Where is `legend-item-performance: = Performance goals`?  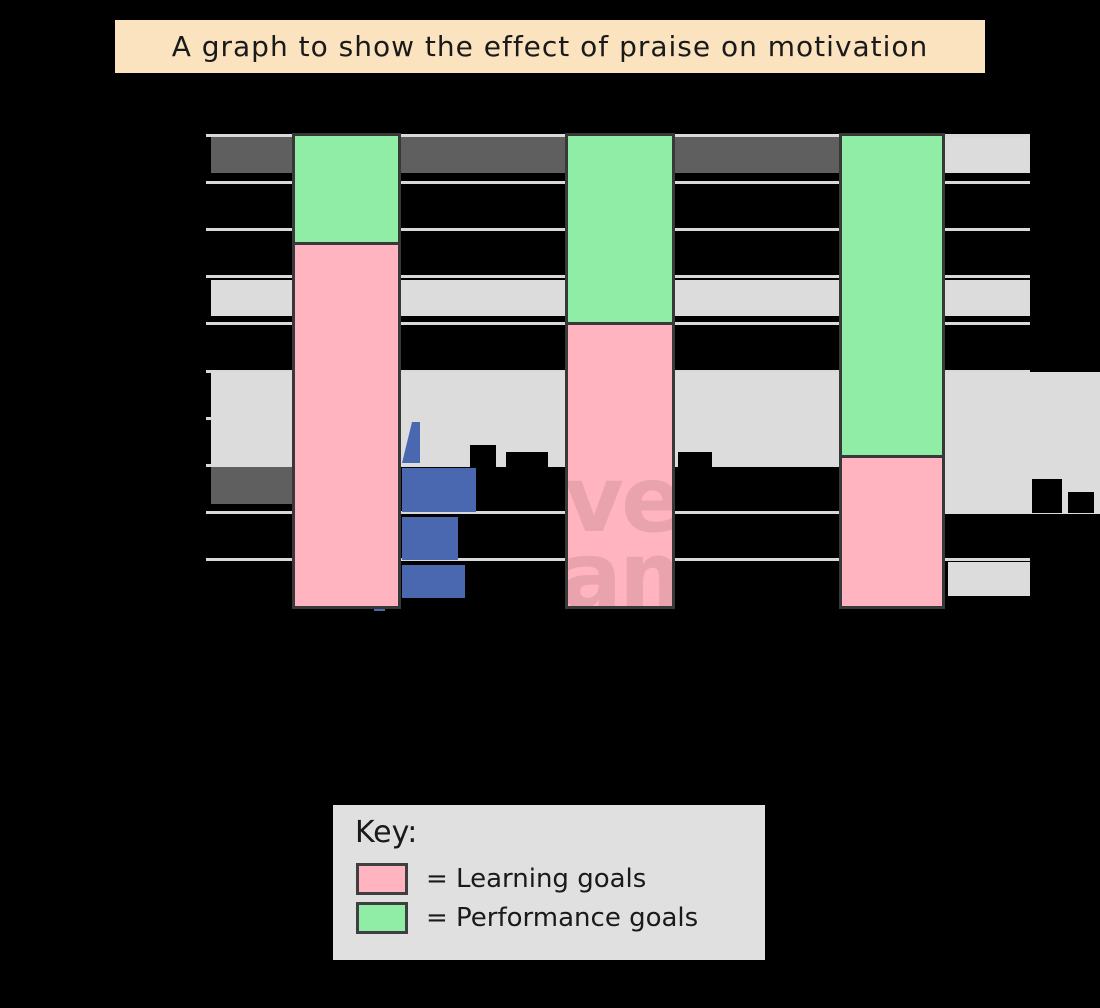 legend-item-performance: = Performance goals is located at coordinates (527, 918).